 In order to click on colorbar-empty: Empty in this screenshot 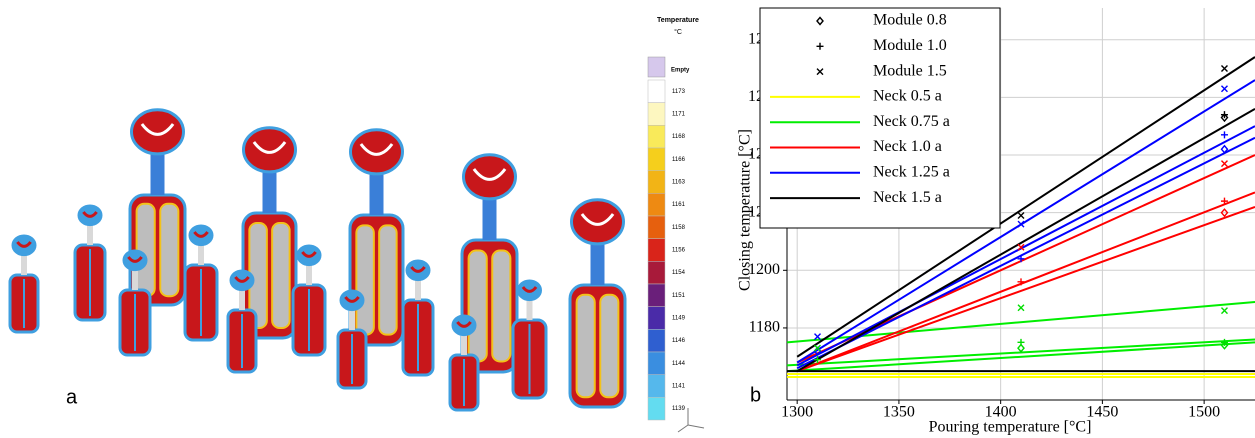, I will do `click(680, 71)`.